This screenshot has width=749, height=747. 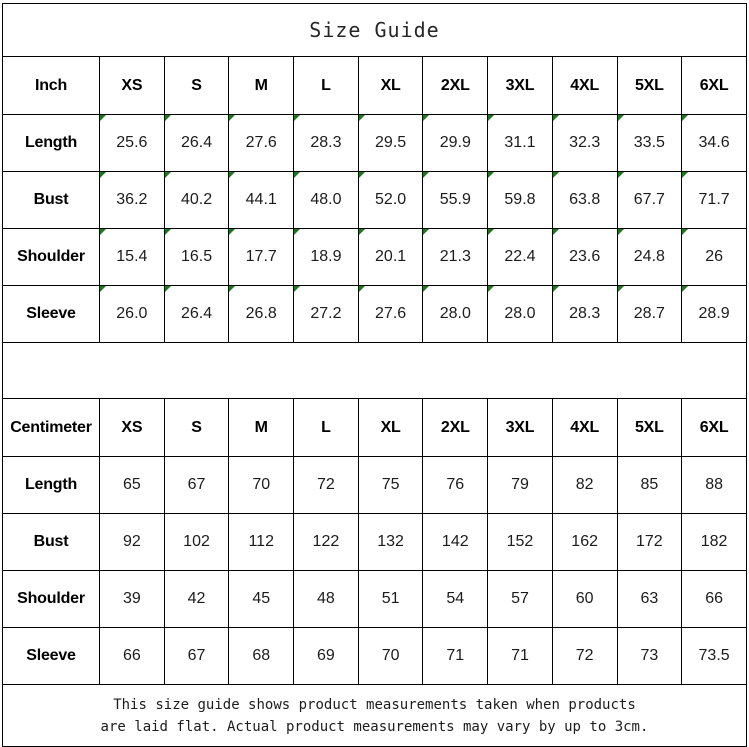 What do you see at coordinates (714, 200) in the screenshot?
I see `measurement-cell: 71.7` at bounding box center [714, 200].